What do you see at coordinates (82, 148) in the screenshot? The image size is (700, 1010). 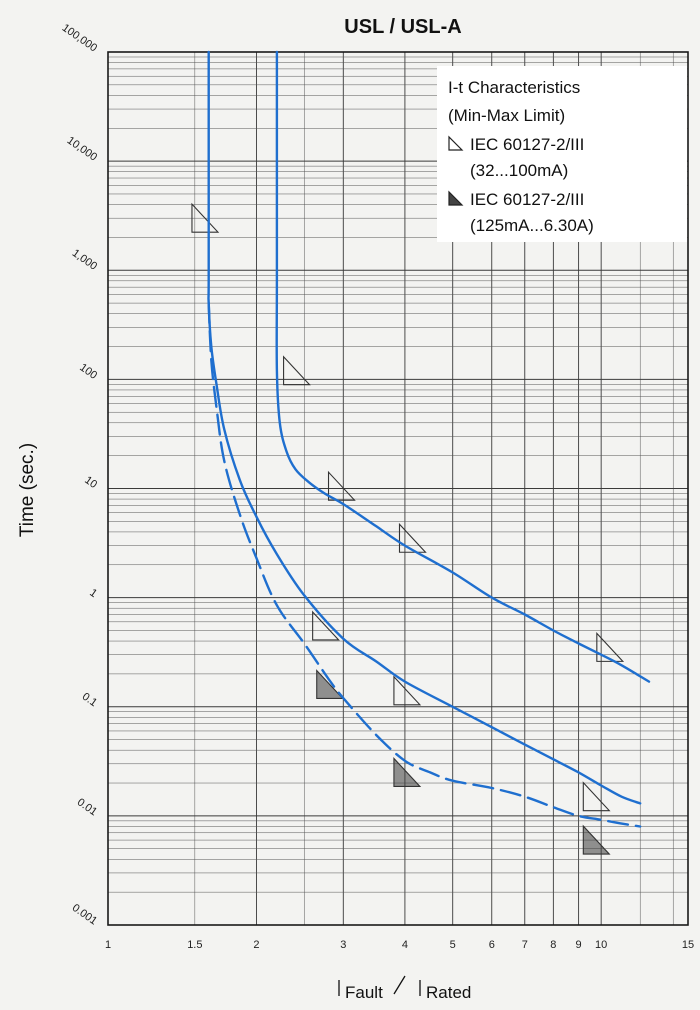 I see `y-tick-label: 10,000` at bounding box center [82, 148].